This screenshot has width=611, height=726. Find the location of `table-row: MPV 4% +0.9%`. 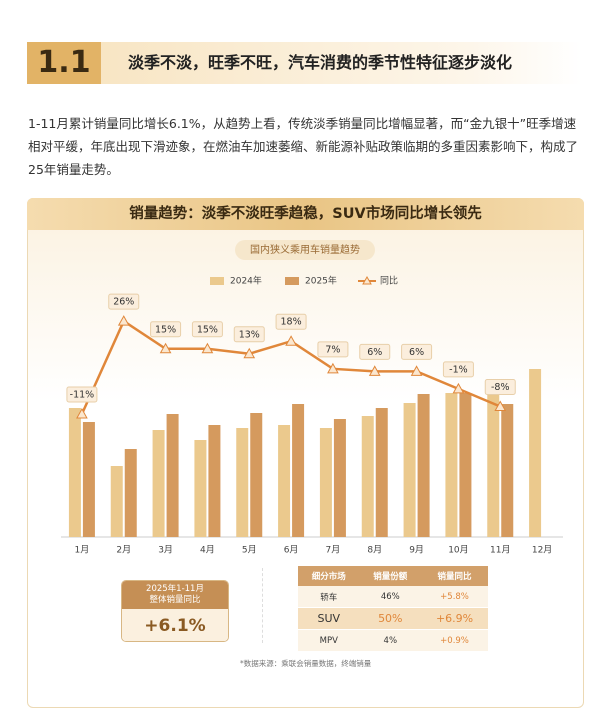

table-row: MPV 4% +0.9% is located at coordinates (393, 640).